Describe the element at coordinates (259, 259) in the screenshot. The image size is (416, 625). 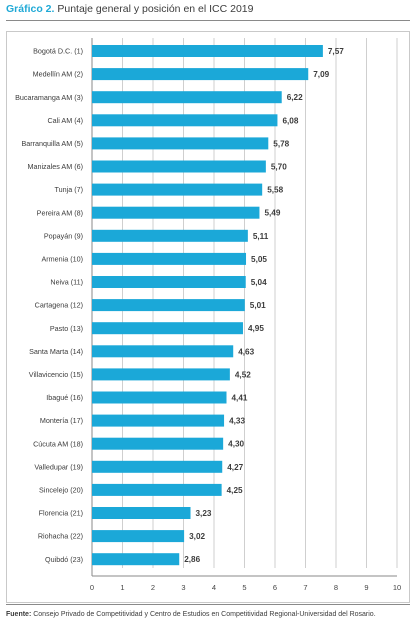
I see `data-label: 5,05` at that location.